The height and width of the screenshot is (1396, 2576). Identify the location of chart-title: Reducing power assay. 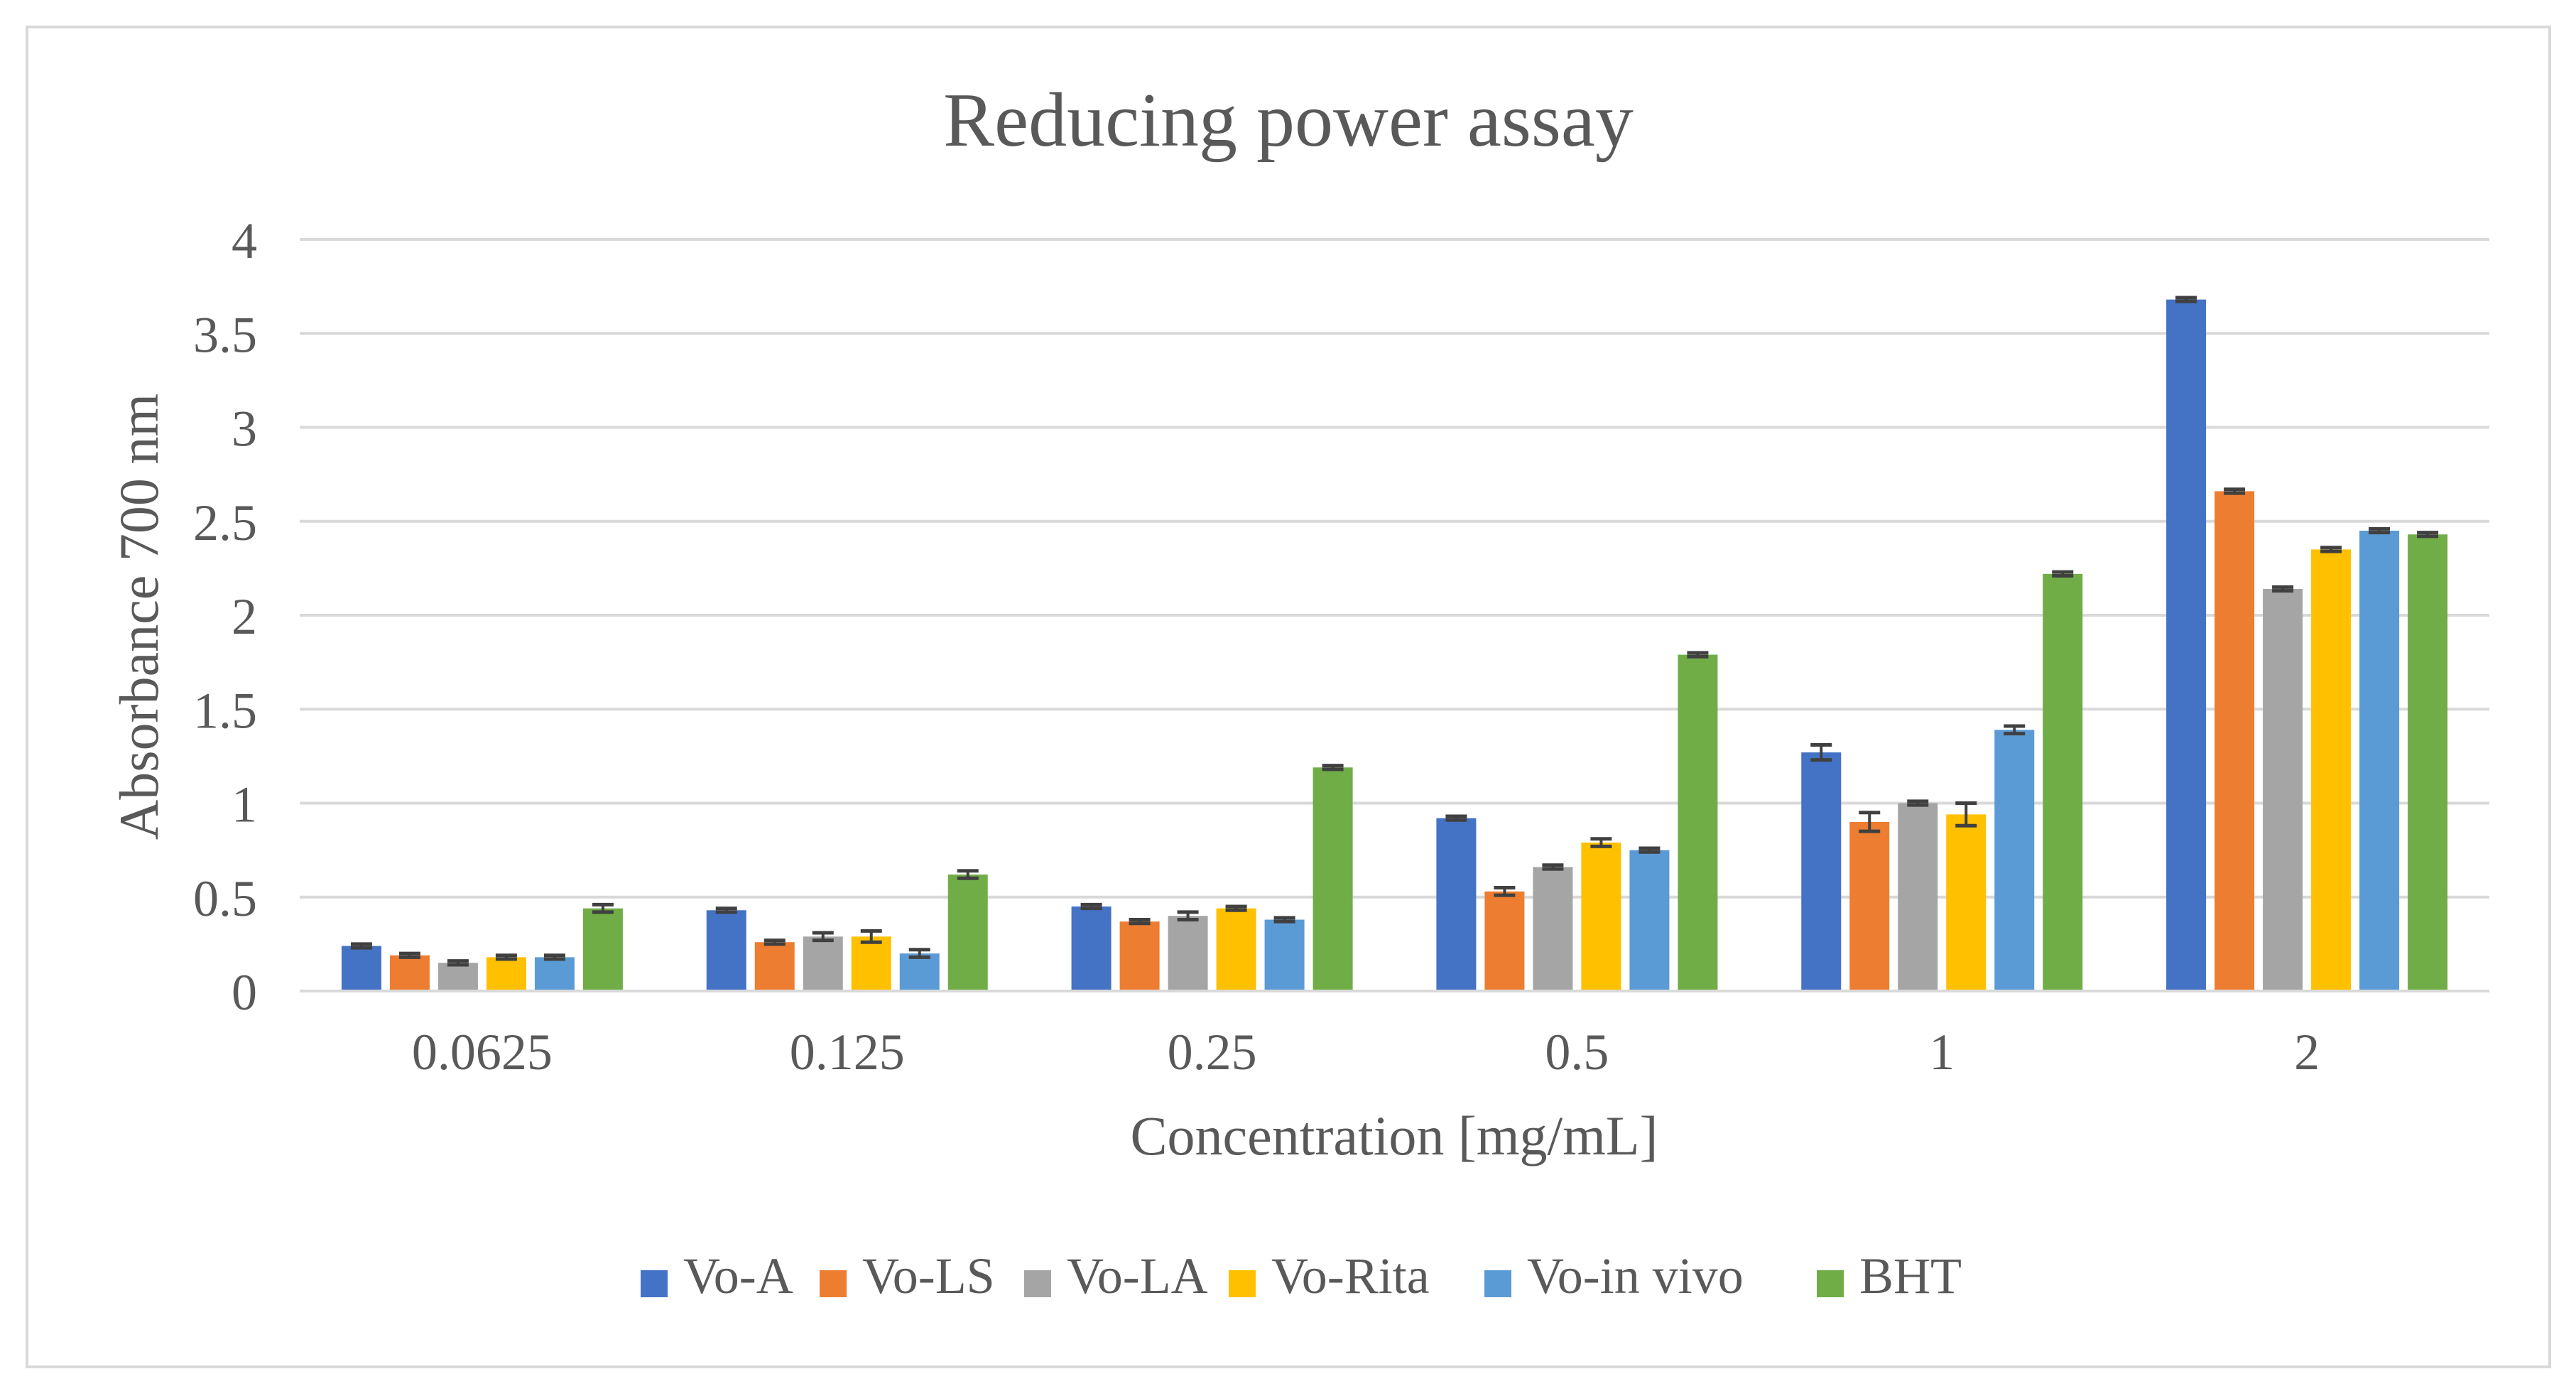
(1289, 120).